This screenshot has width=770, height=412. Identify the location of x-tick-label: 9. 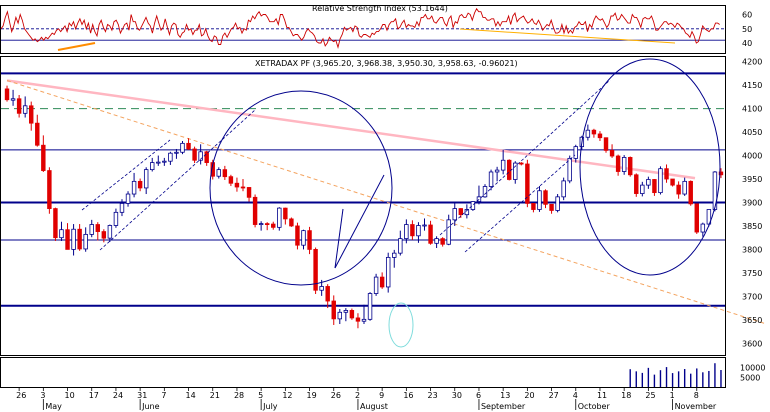
(381, 395).